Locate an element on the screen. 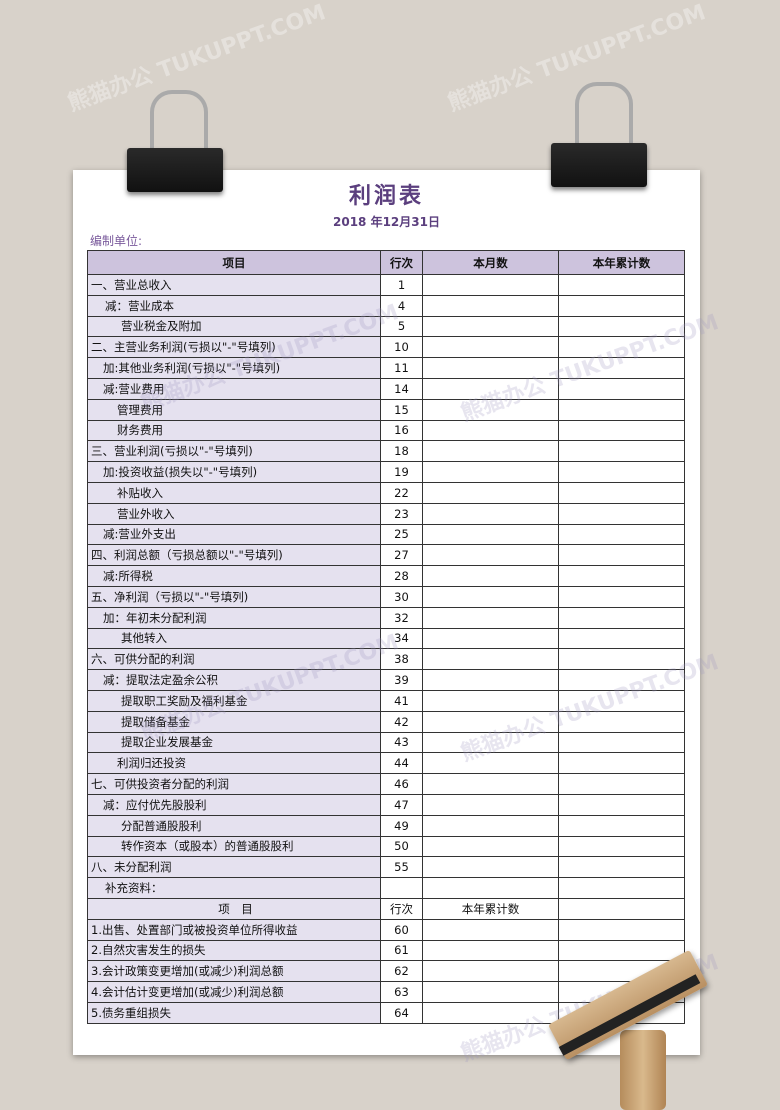 Image resolution: width=780 pixels, height=1110 pixels. row-item: 二、主营业务利润(亏损以"-"号填列) is located at coordinates (234, 347).